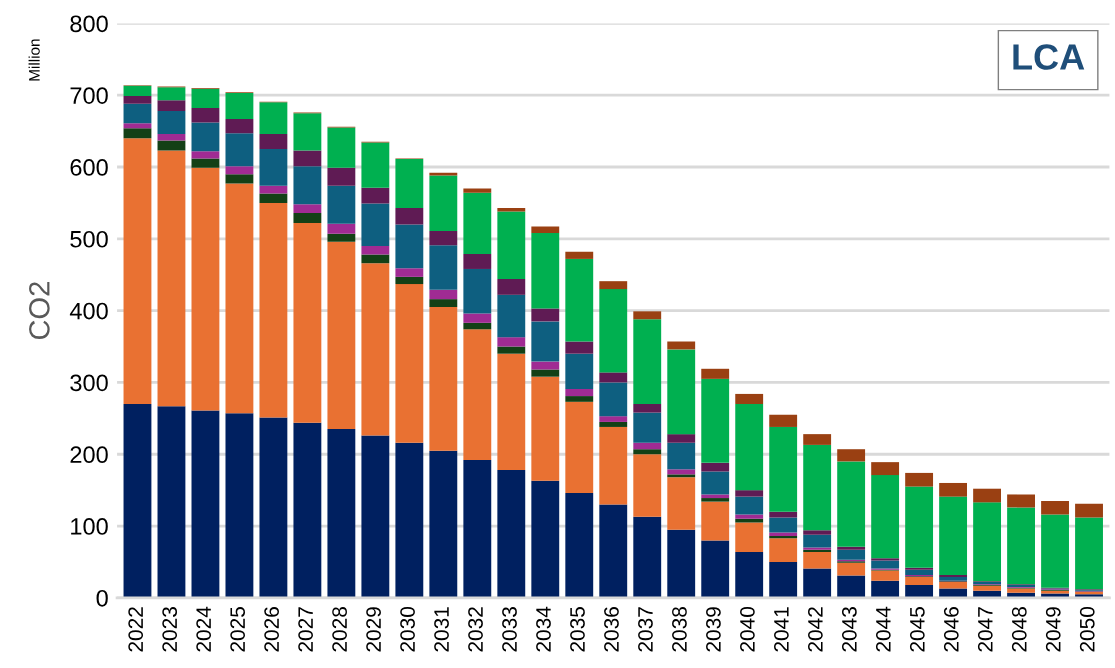 This screenshot has height=668, width=1115. I want to click on x-tick-label: 2044, so click(883, 629).